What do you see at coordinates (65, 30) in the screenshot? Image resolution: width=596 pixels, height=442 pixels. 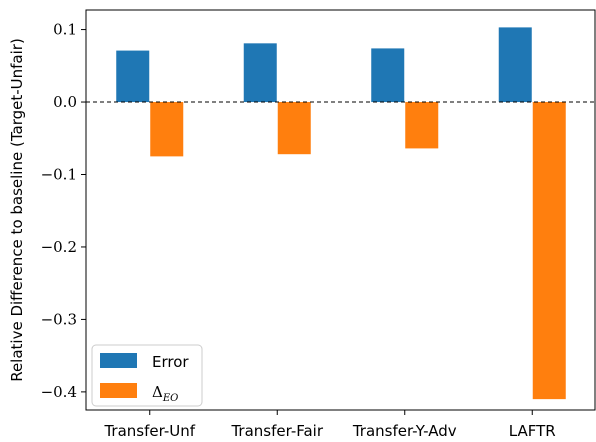 I see `y-tick-label: 0.1` at bounding box center [65, 30].